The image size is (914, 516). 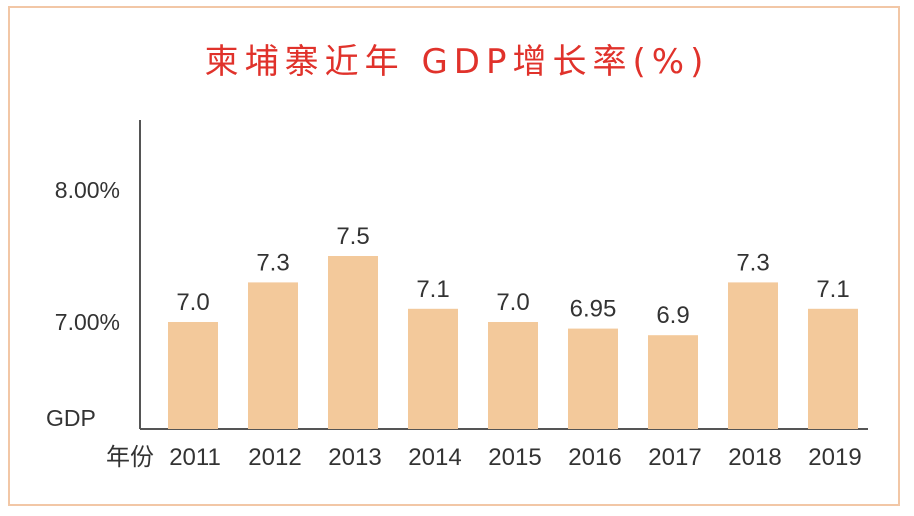 I want to click on chart-title: 柬埔寨近年 GDP增长率(%), so click(x=457, y=62).